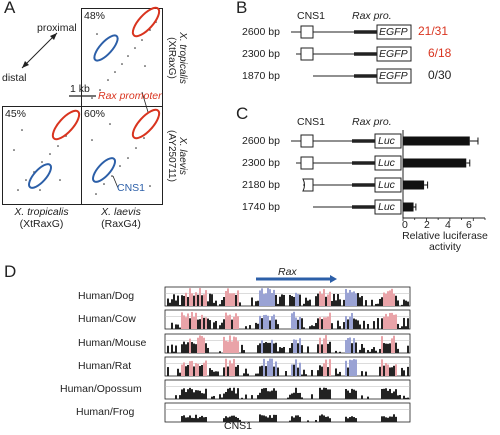  I want to click on dotplot-bottom-right, so click(122, 155).